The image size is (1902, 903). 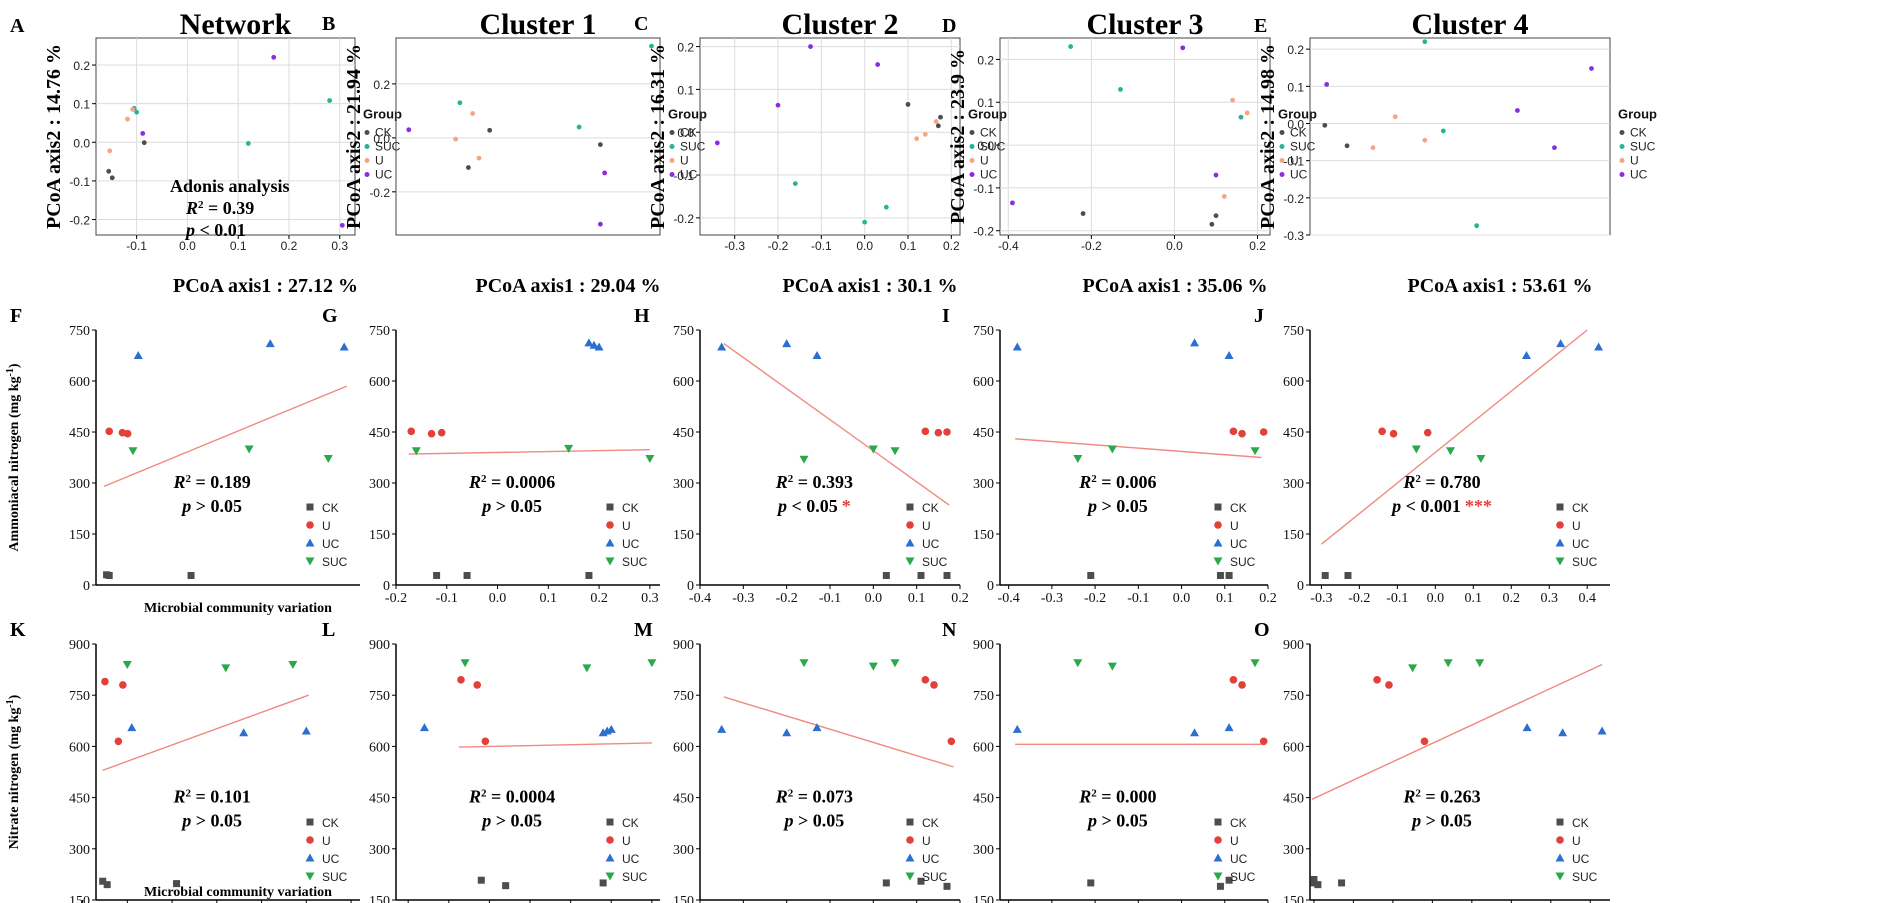 I want to click on plot-frame, so click(x=1135, y=136).